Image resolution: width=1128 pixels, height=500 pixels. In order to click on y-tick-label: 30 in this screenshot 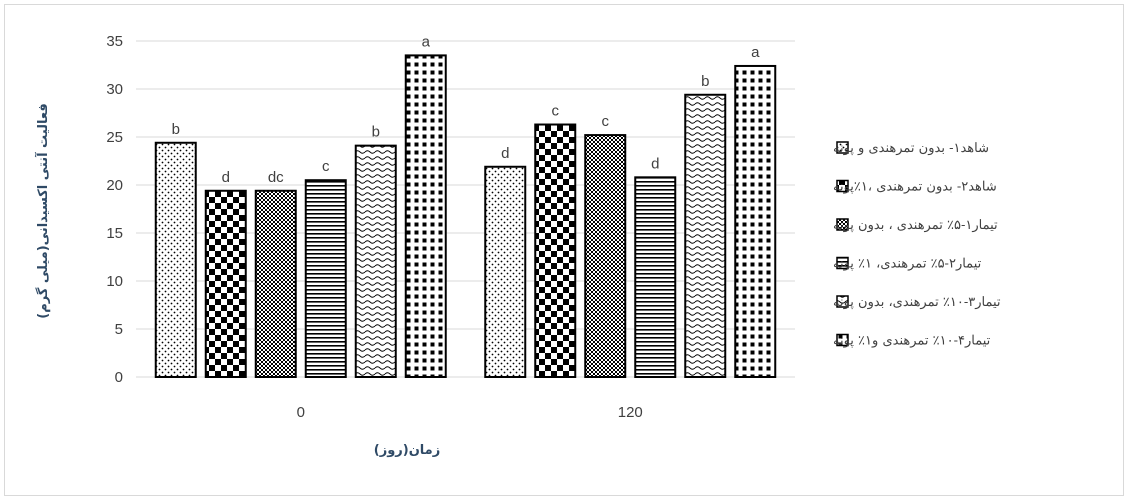, I will do `click(114, 89)`.